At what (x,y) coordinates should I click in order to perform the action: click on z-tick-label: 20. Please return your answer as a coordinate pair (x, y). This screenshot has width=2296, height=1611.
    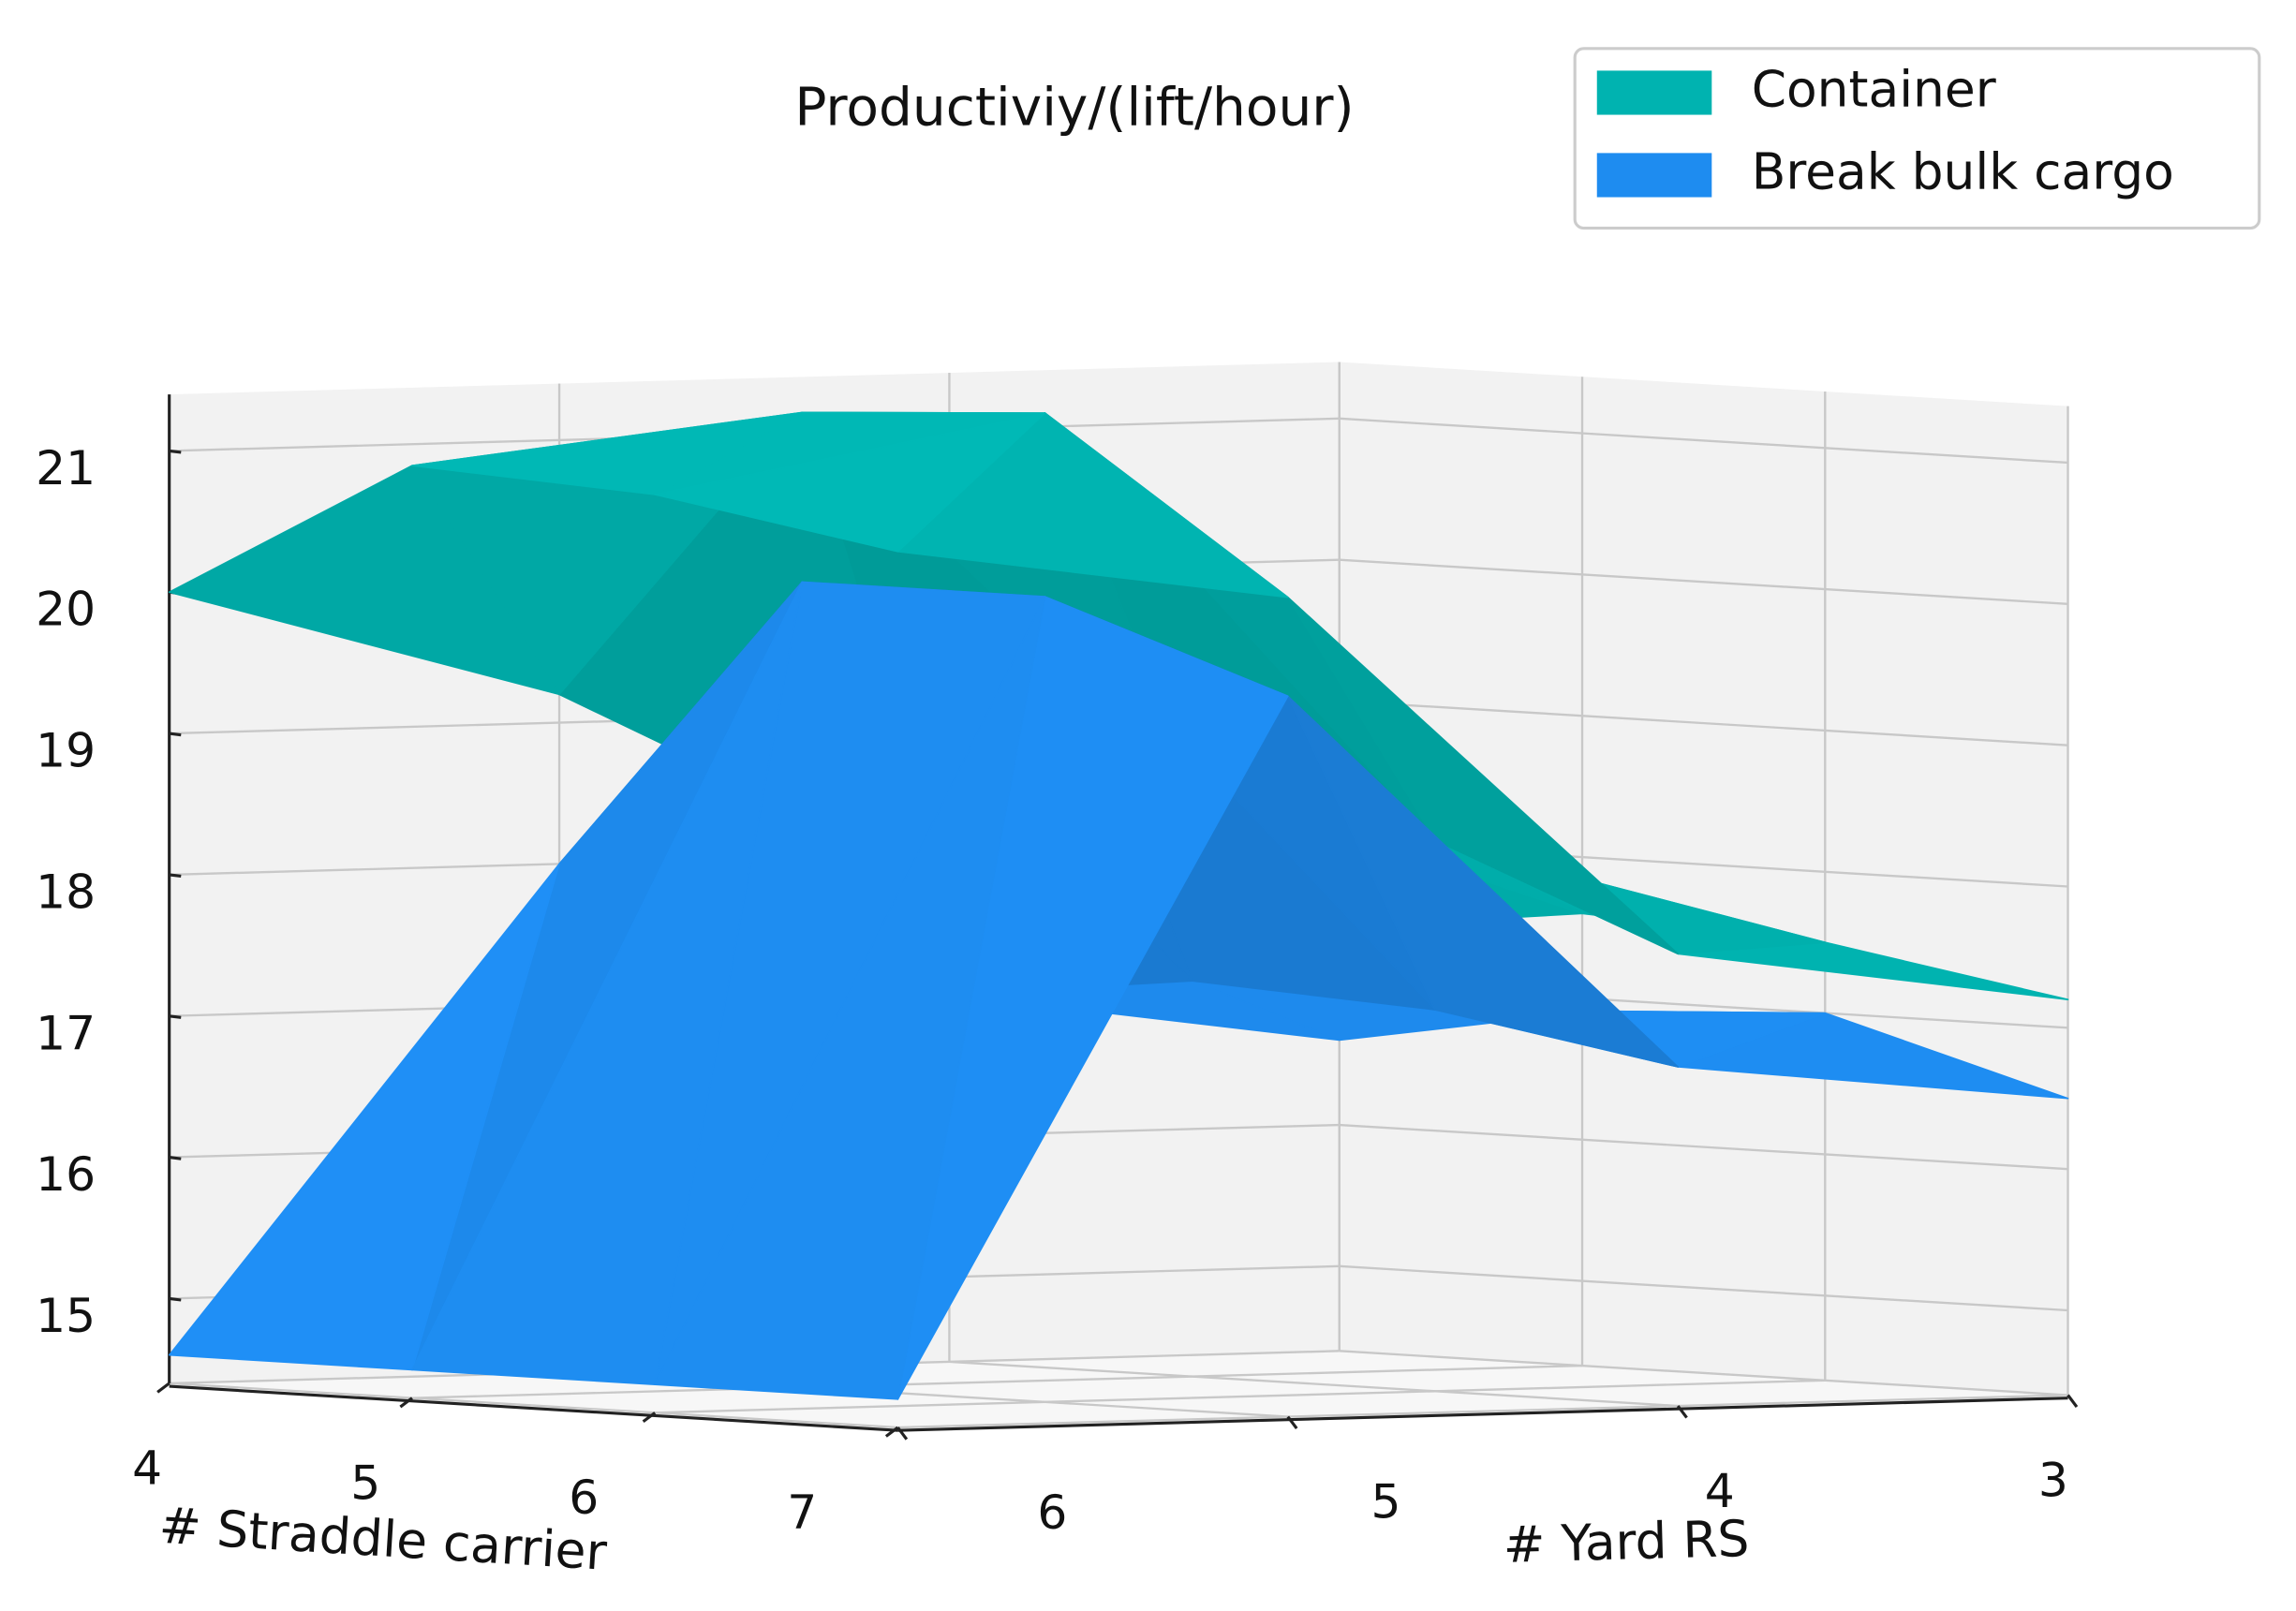
    Looking at the image, I should click on (66, 609).